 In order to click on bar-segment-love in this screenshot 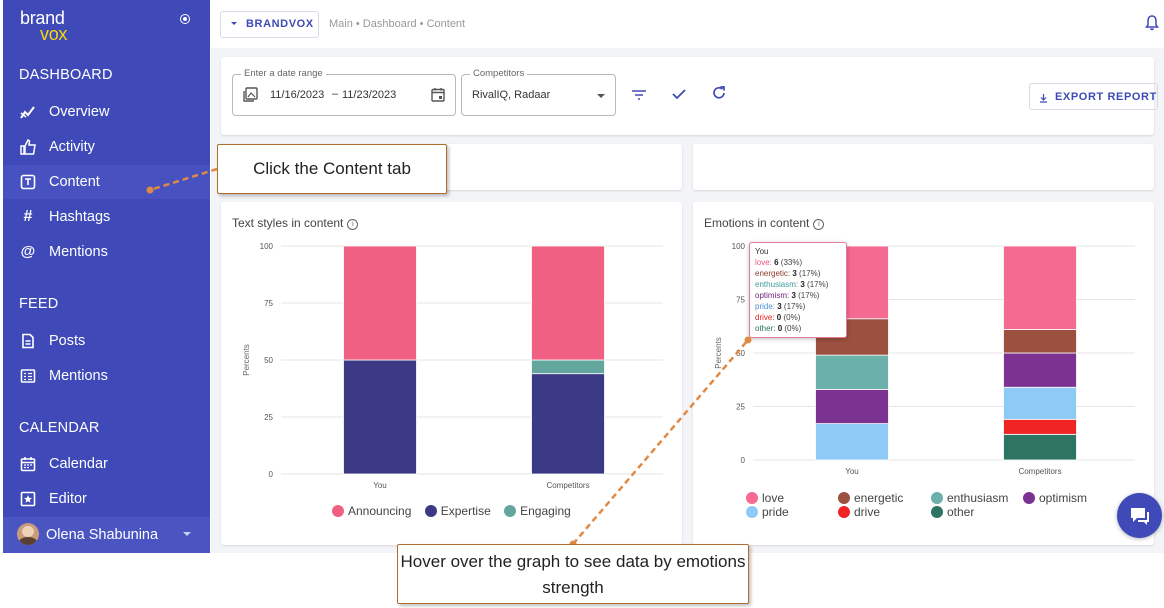, I will do `click(1040, 287)`.